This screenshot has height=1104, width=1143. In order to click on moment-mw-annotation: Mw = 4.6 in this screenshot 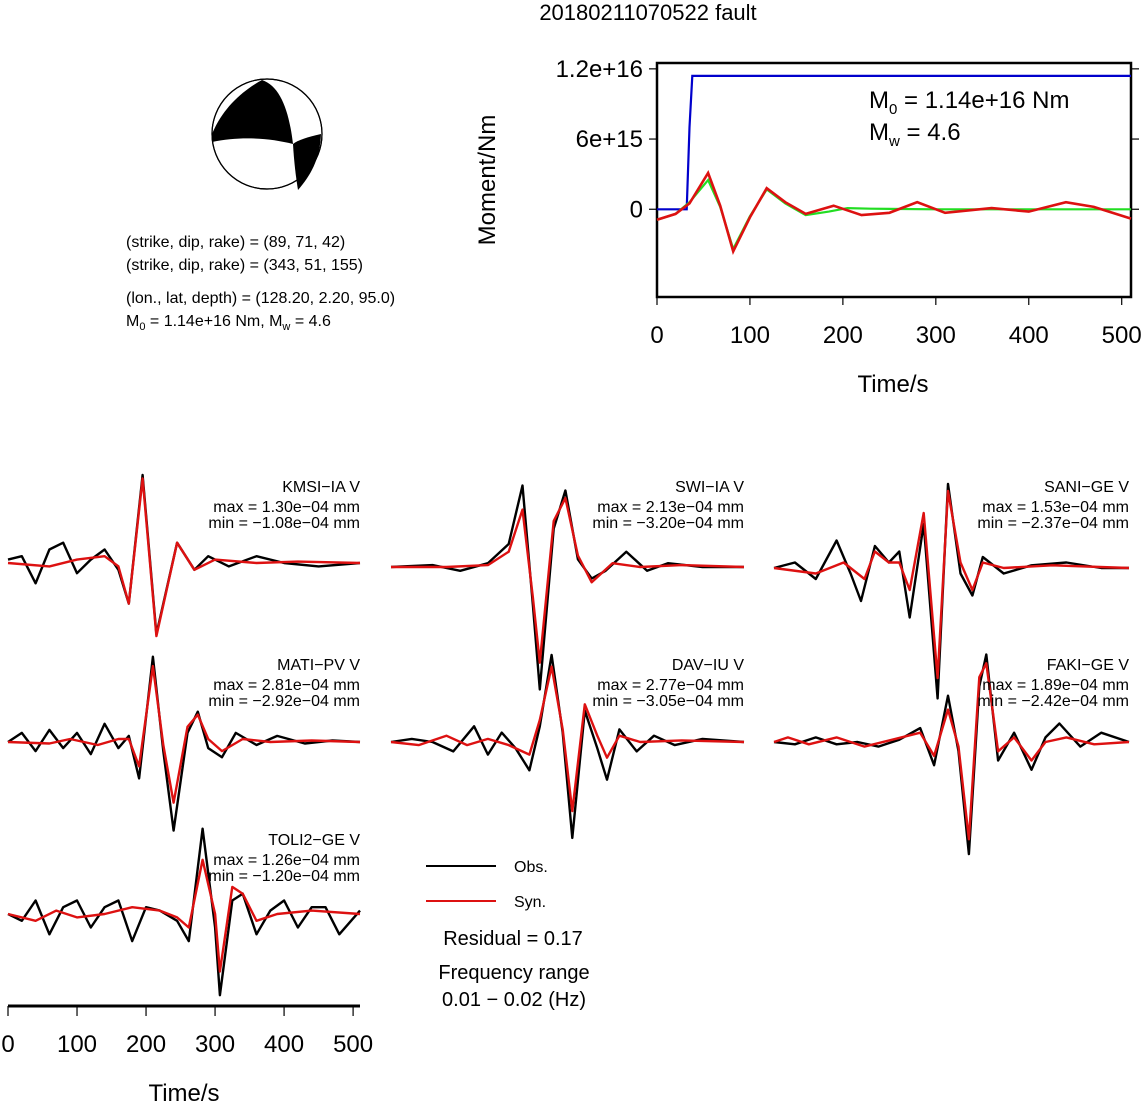, I will do `click(915, 134)`.